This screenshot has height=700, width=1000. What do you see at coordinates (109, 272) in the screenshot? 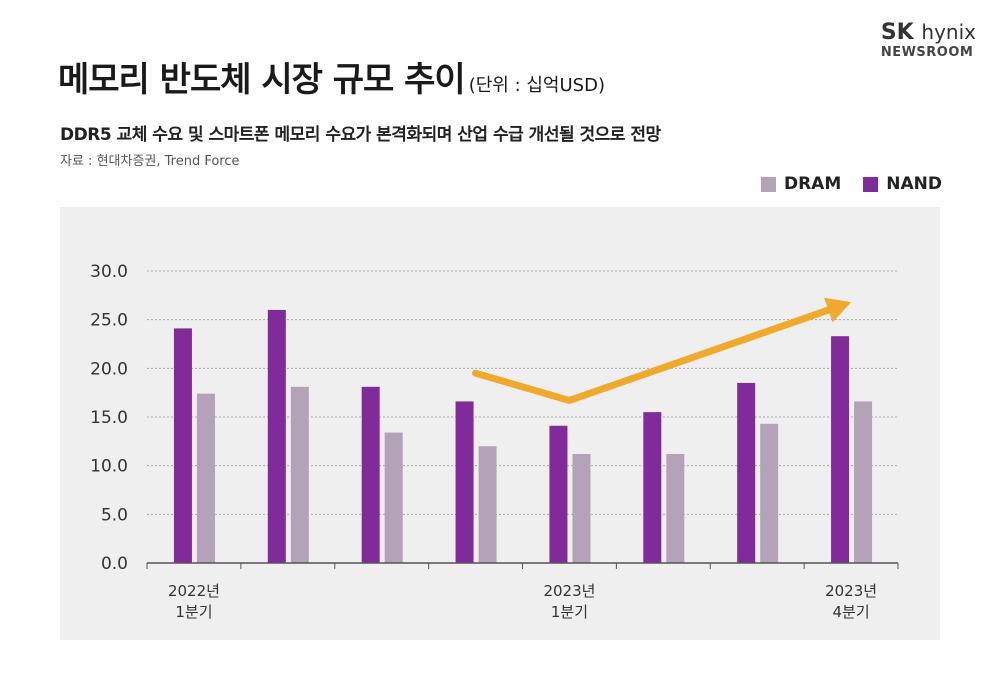
I see `y-tick-label: 30.0` at bounding box center [109, 272].